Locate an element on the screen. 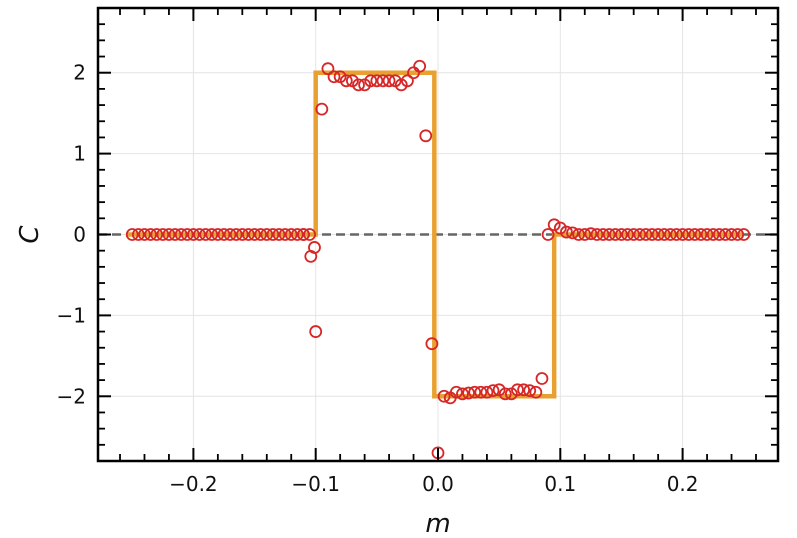 This screenshot has width=797, height=538. y-axis-label: C is located at coordinates (30, 234).